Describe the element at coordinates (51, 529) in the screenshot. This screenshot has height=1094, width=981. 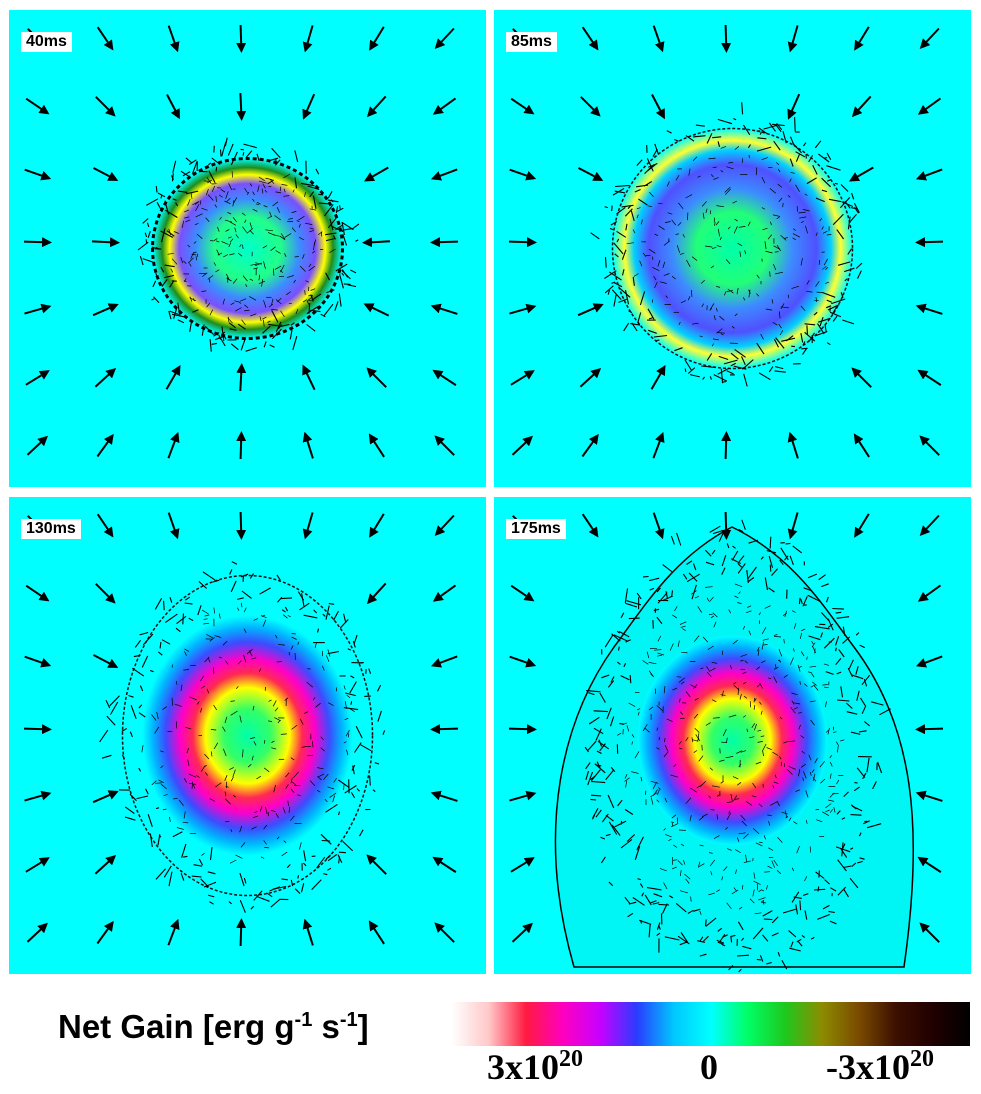
I see `time-label: 130ms` at that location.